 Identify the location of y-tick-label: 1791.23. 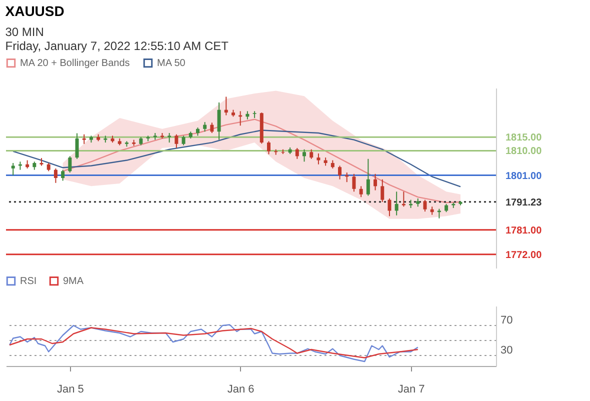
(524, 202).